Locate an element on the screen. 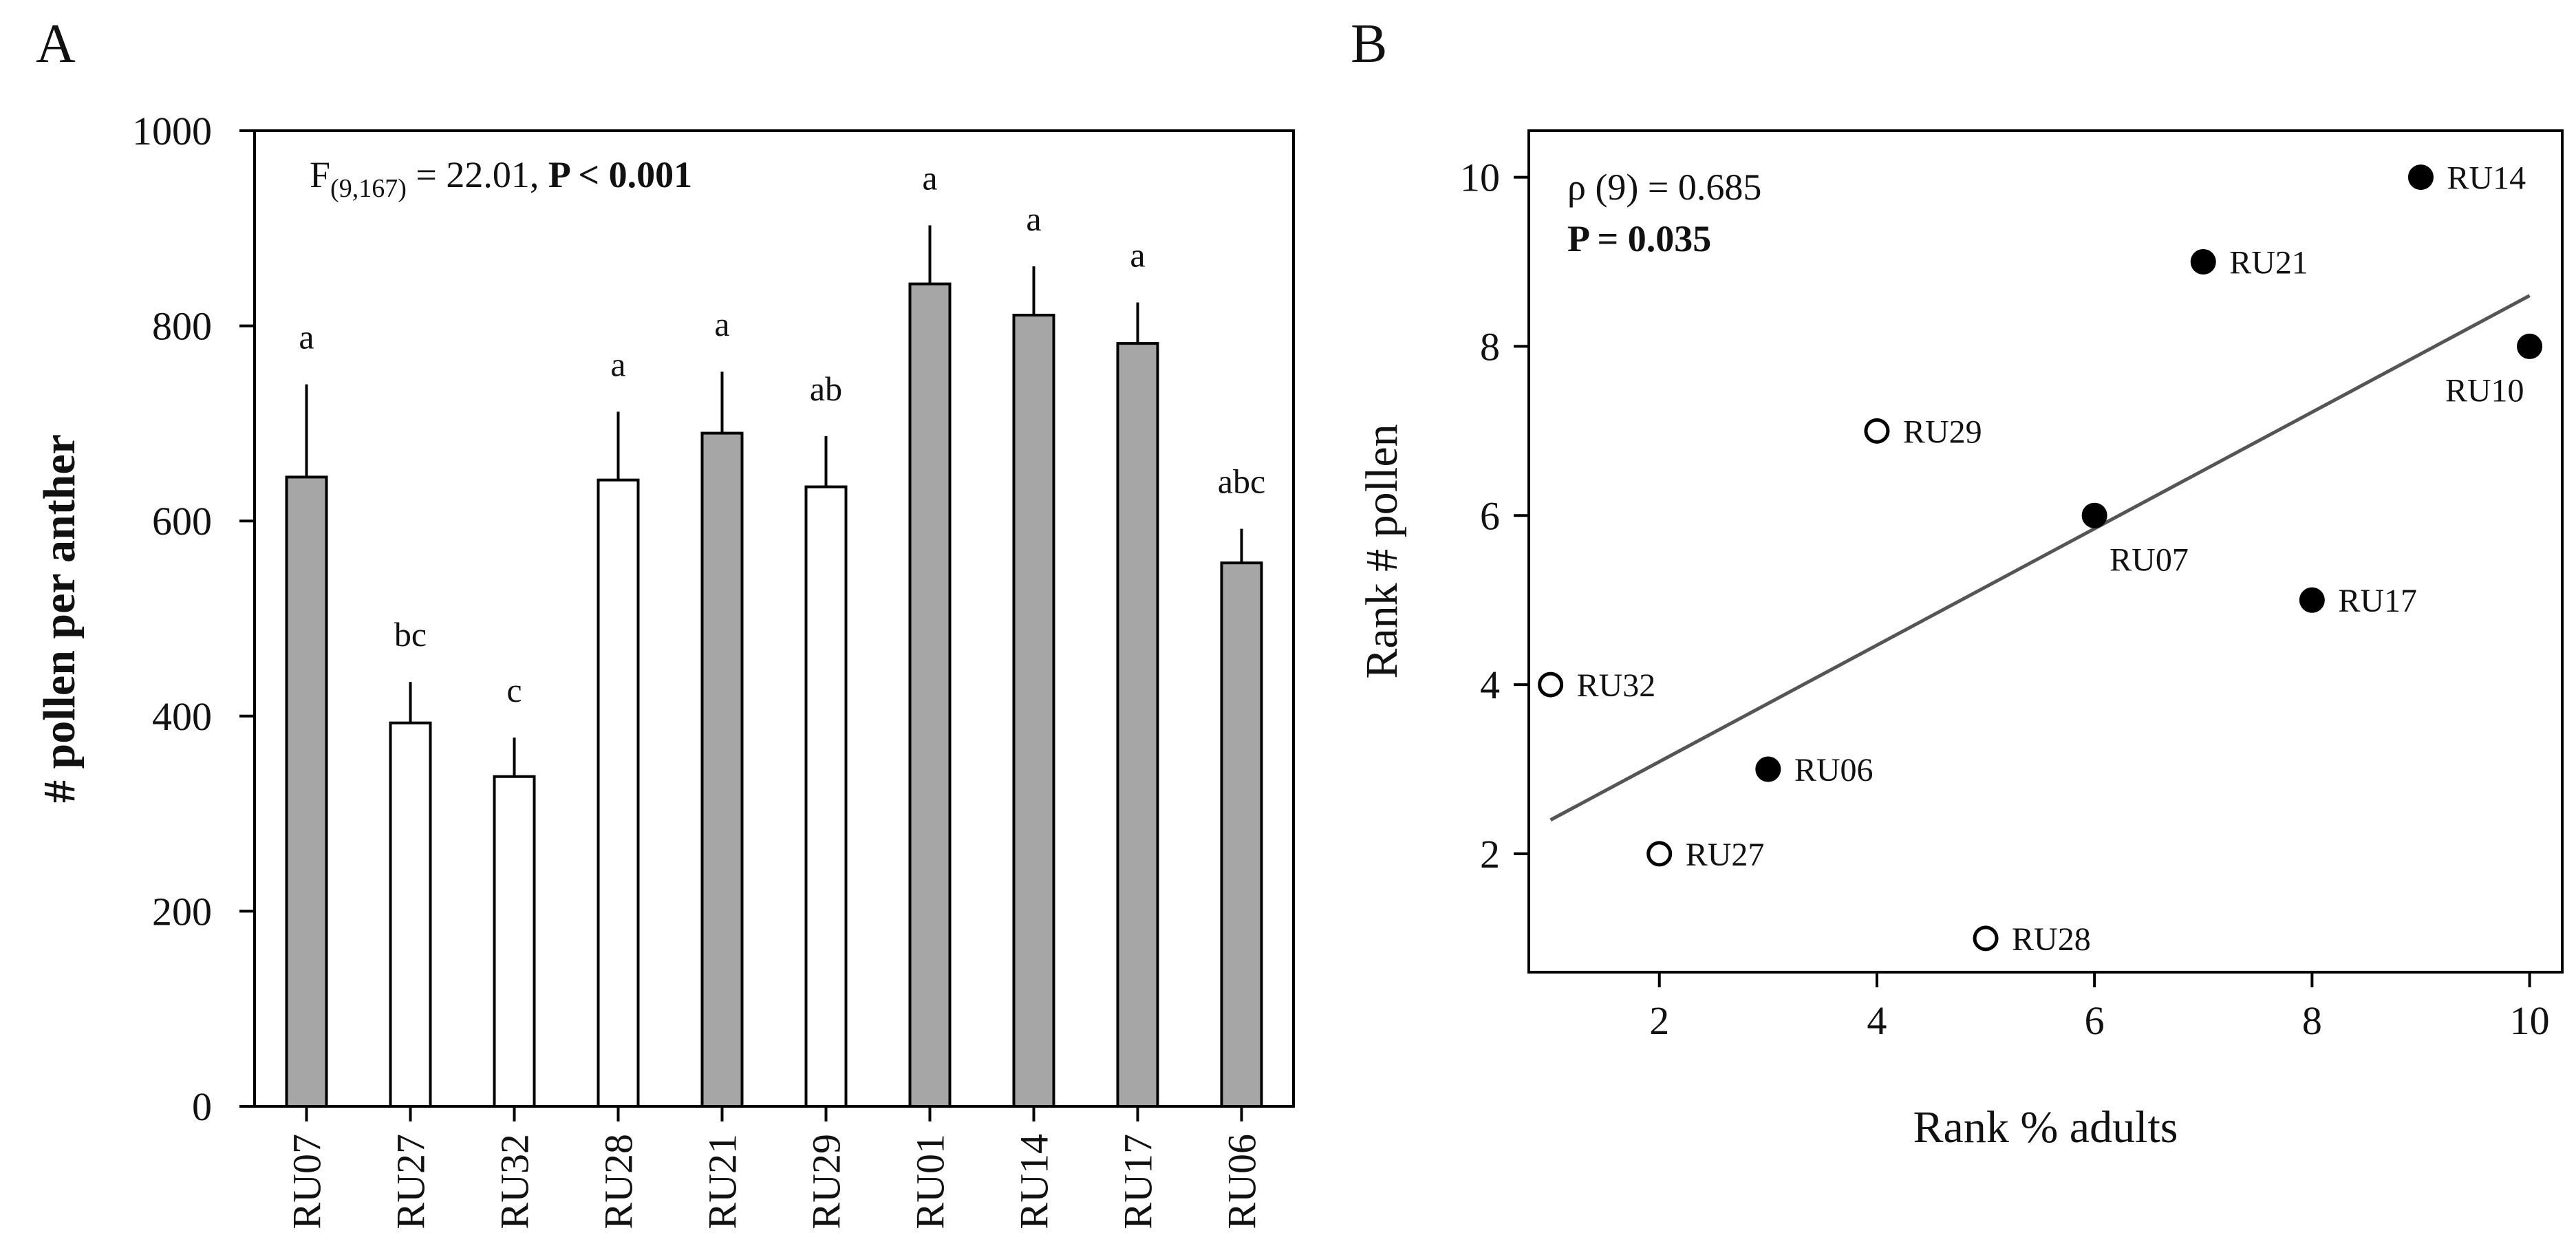 This screenshot has width=2576, height=1246. x-axis-title: Rank % adults is located at coordinates (2046, 1127).